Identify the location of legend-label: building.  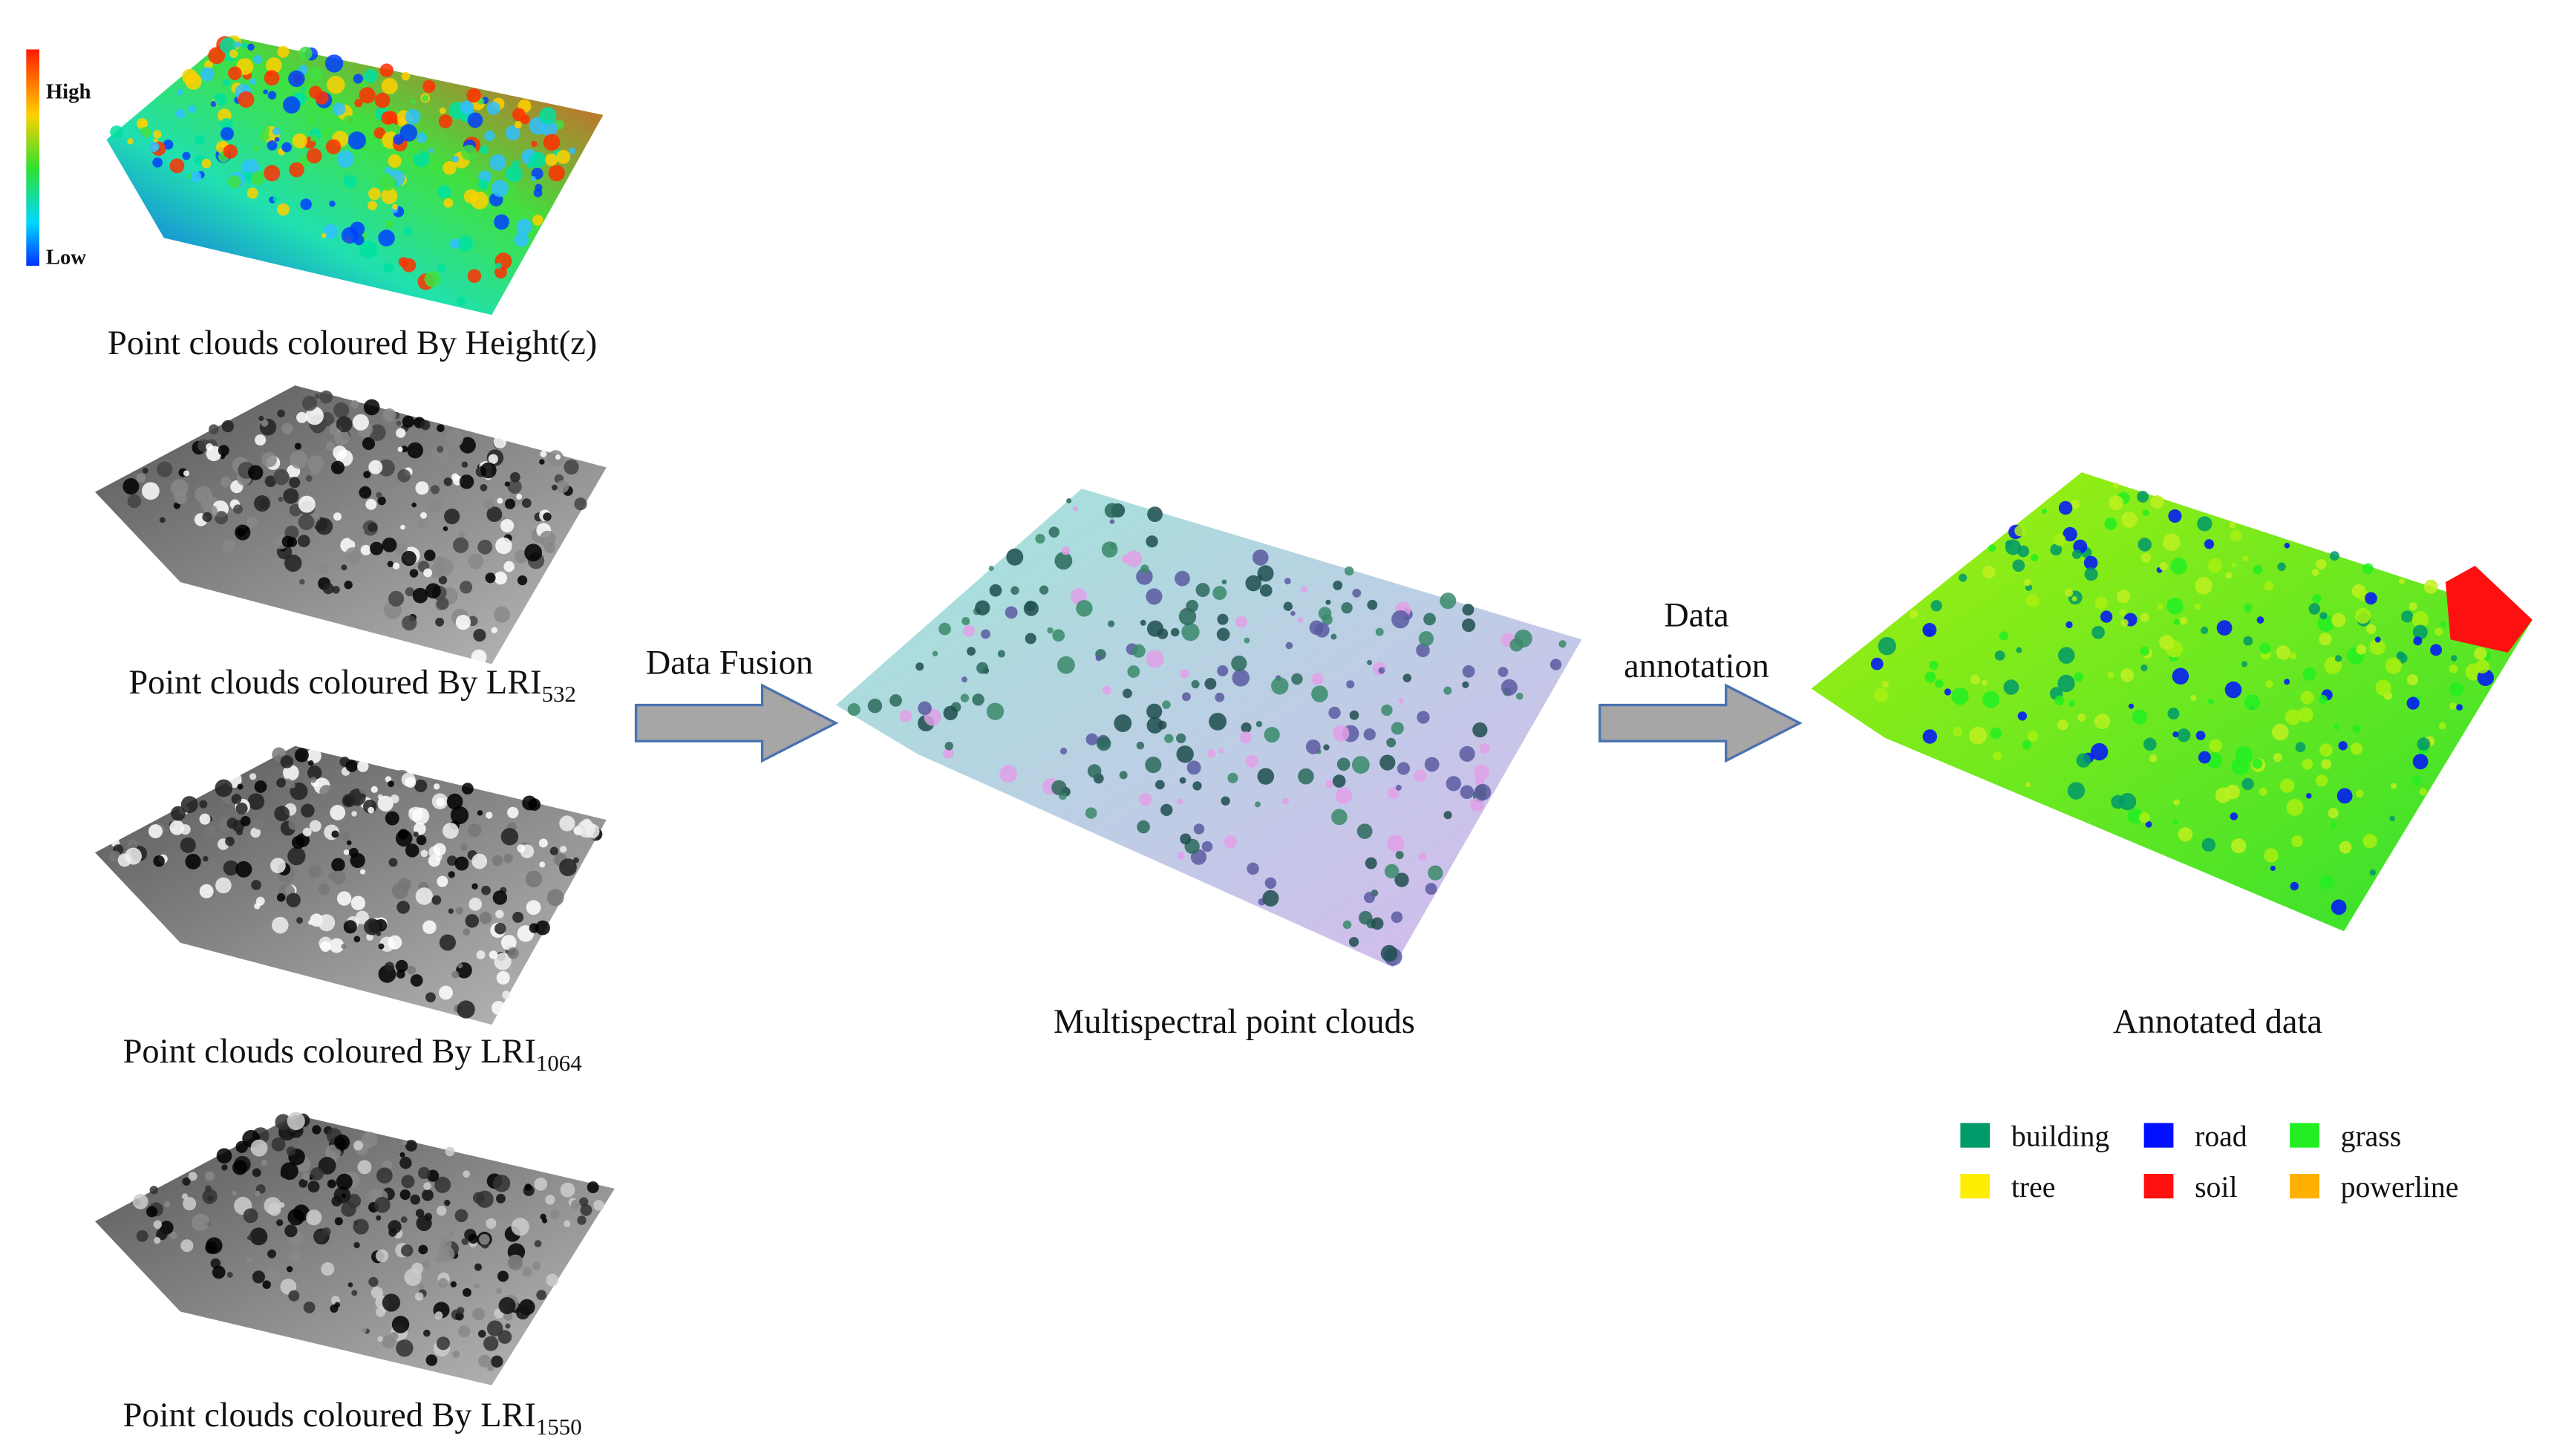
(2060, 1136).